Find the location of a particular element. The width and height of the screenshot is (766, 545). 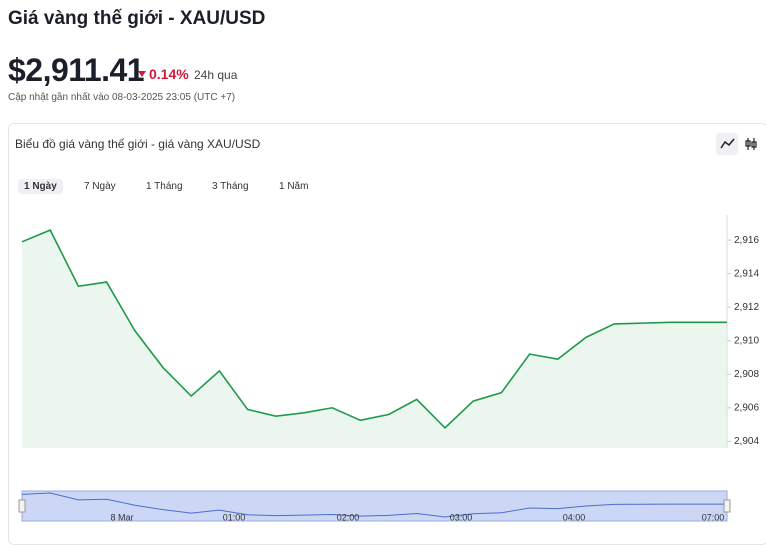

navigator-line is located at coordinates (374, 505).